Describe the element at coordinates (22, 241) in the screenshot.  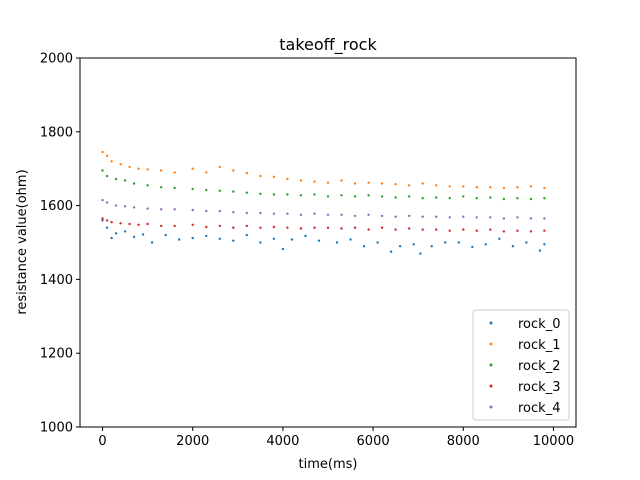
I see `y-axis-label: resistance value(ohm)` at that location.